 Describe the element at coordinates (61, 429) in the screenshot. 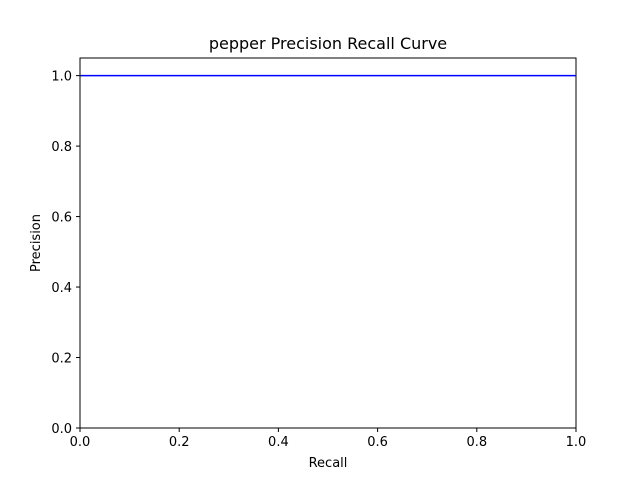

I see `y-tick-label: 0.0` at that location.